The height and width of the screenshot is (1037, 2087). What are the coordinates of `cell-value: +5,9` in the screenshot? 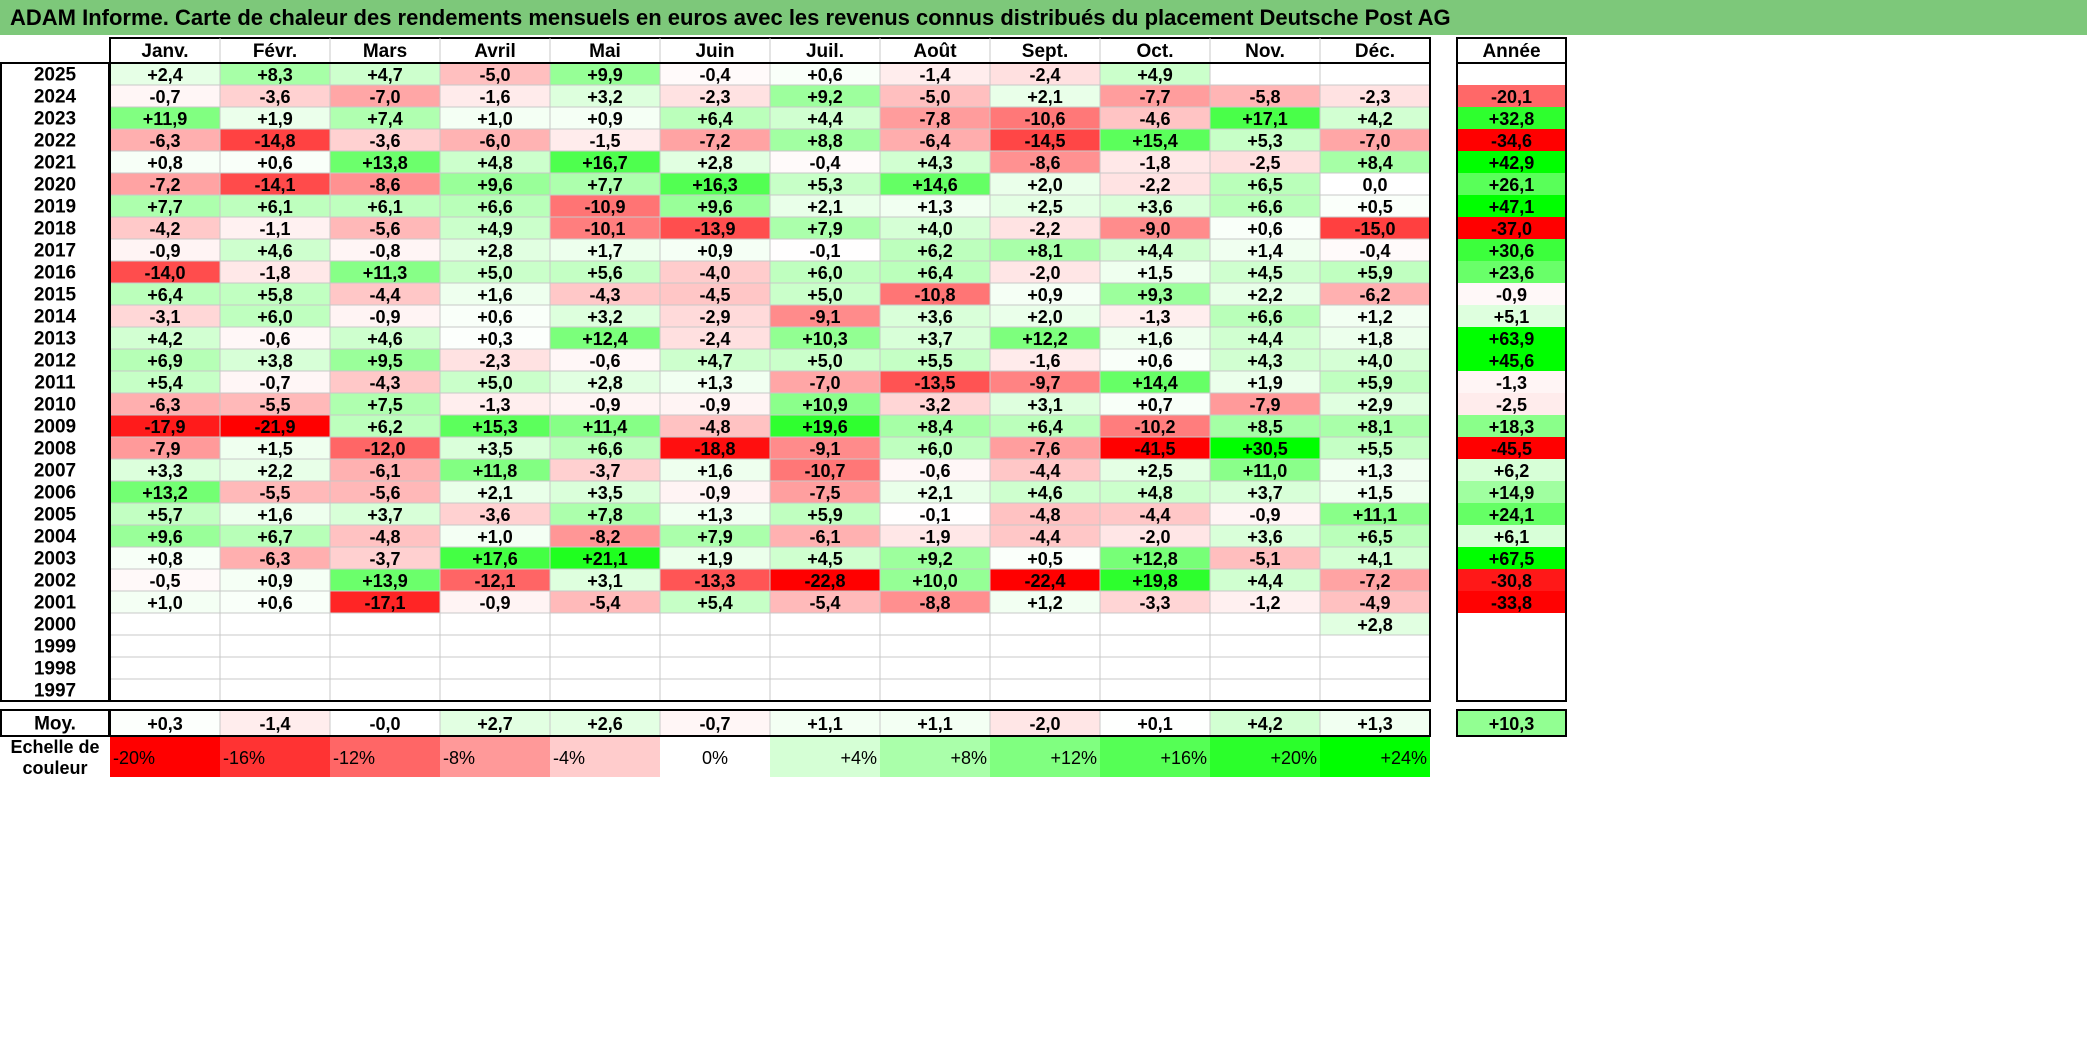 It's located at (1375, 273).